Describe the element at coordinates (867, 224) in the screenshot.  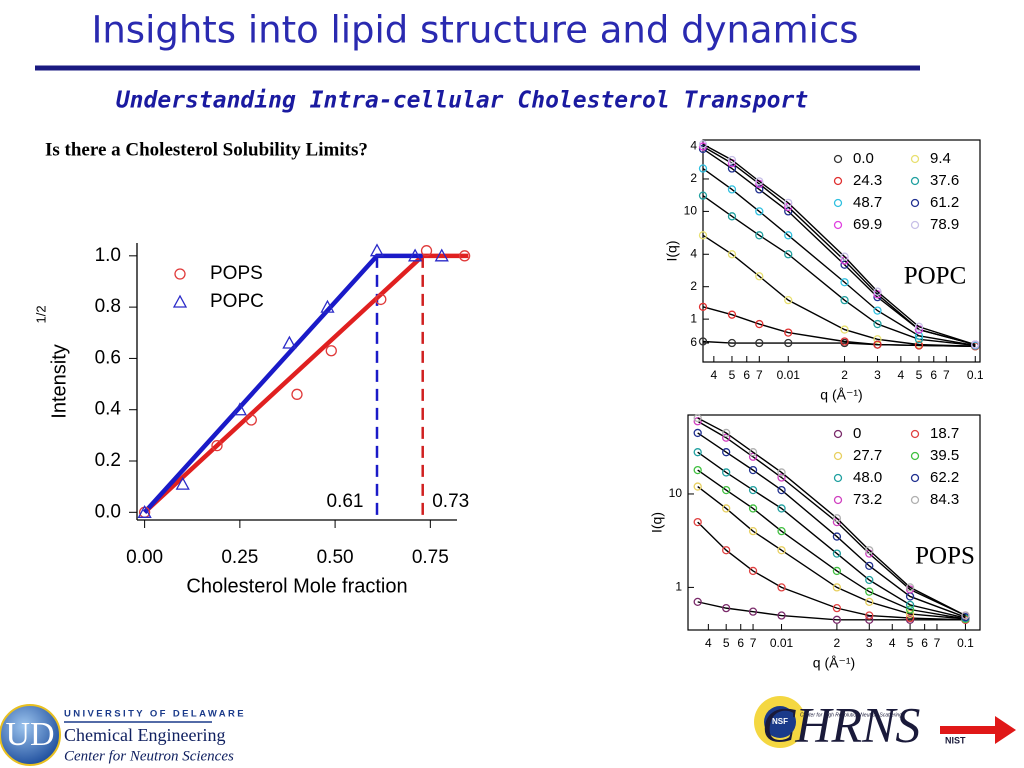
I see `legend-label: 69.9` at that location.